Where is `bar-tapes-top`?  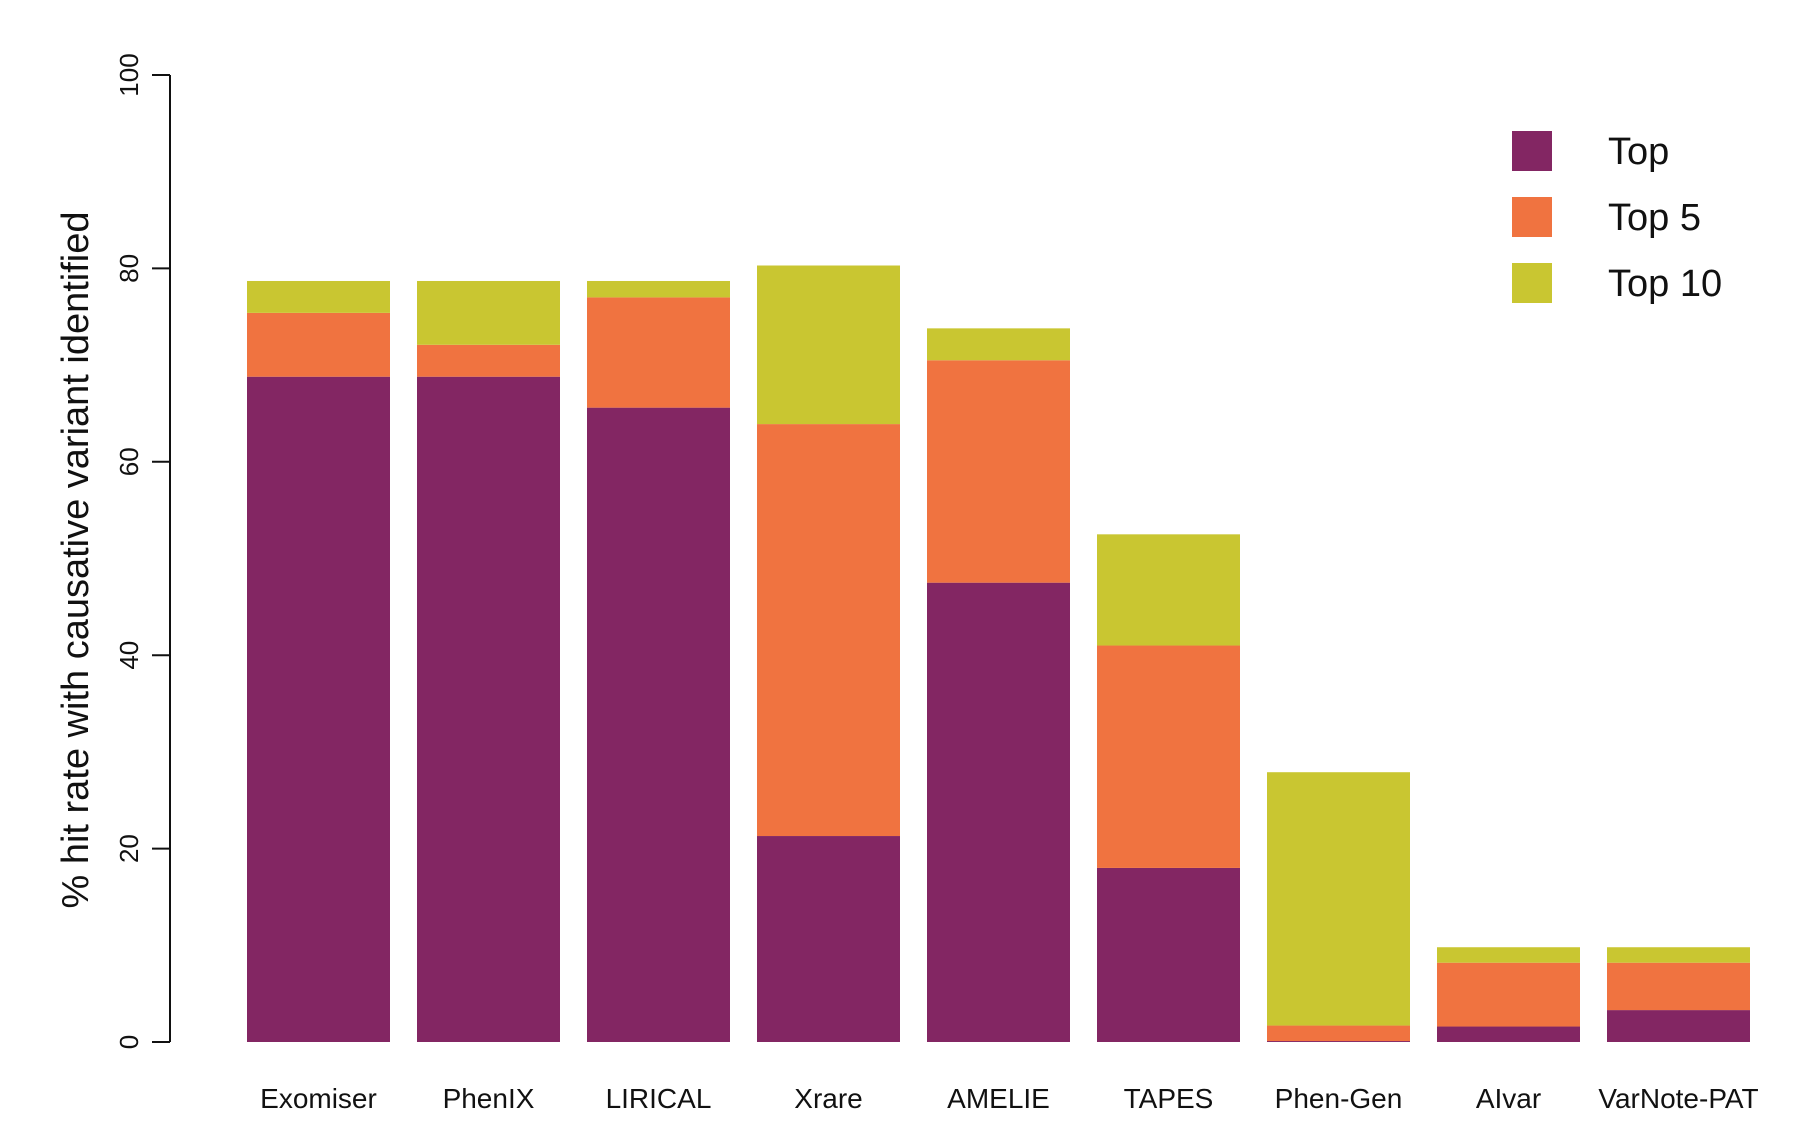
bar-tapes-top is located at coordinates (1168, 954).